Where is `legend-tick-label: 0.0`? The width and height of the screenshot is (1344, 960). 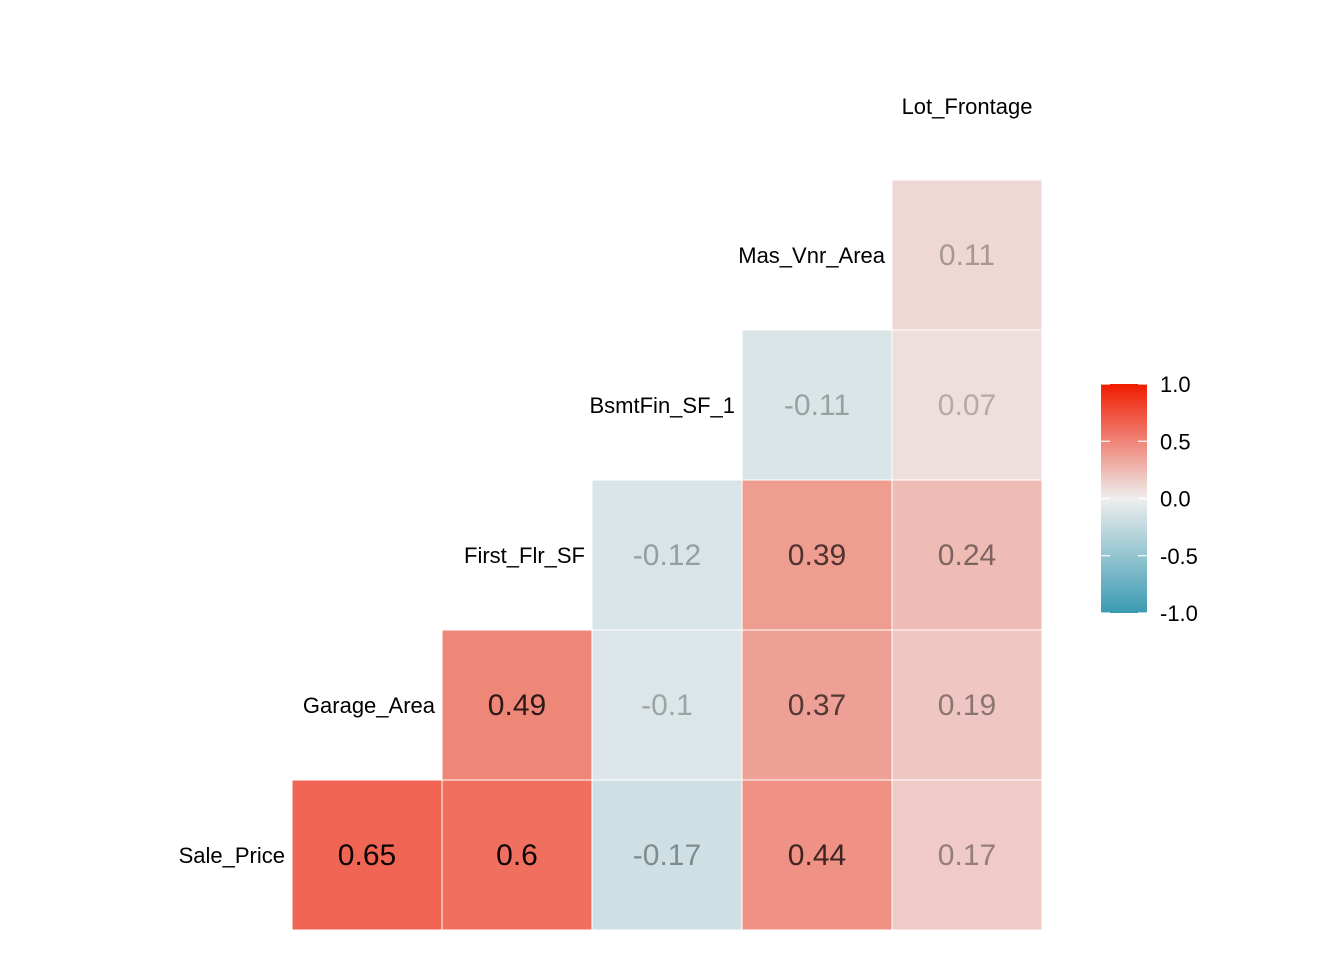 legend-tick-label: 0.0 is located at coordinates (1175, 499).